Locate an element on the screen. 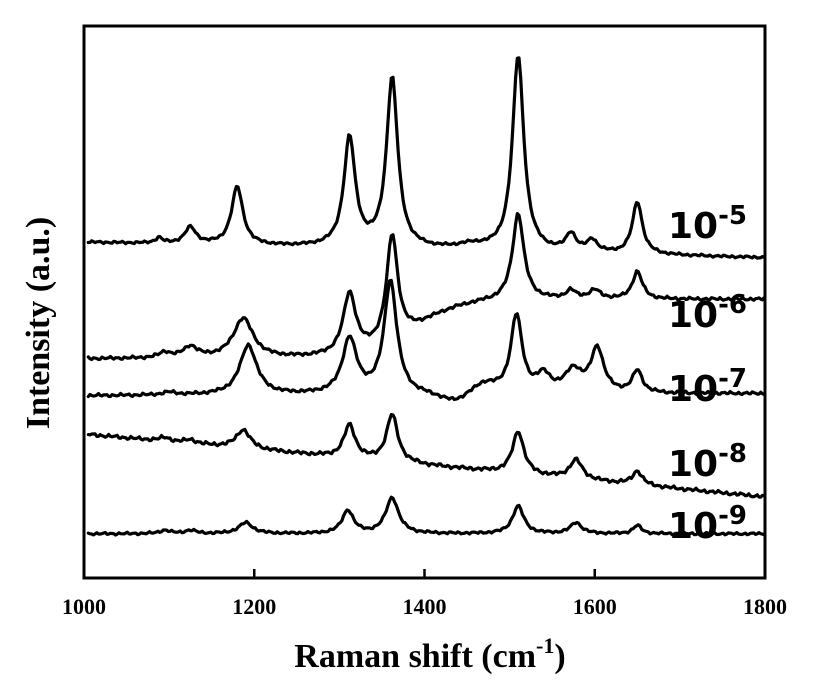  x-tick-label: 1200 is located at coordinates (254, 606).